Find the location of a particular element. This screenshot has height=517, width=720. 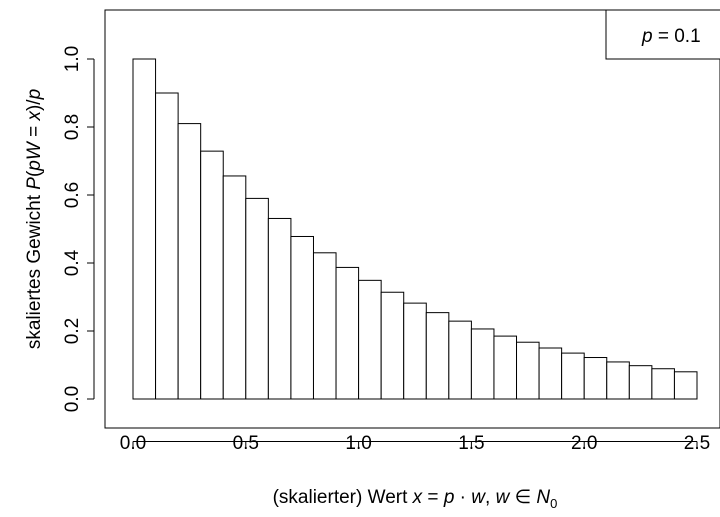

x-axis: 0.0 0.5 1.0 1.5 2.0 2.5 is located at coordinates (415, 443).